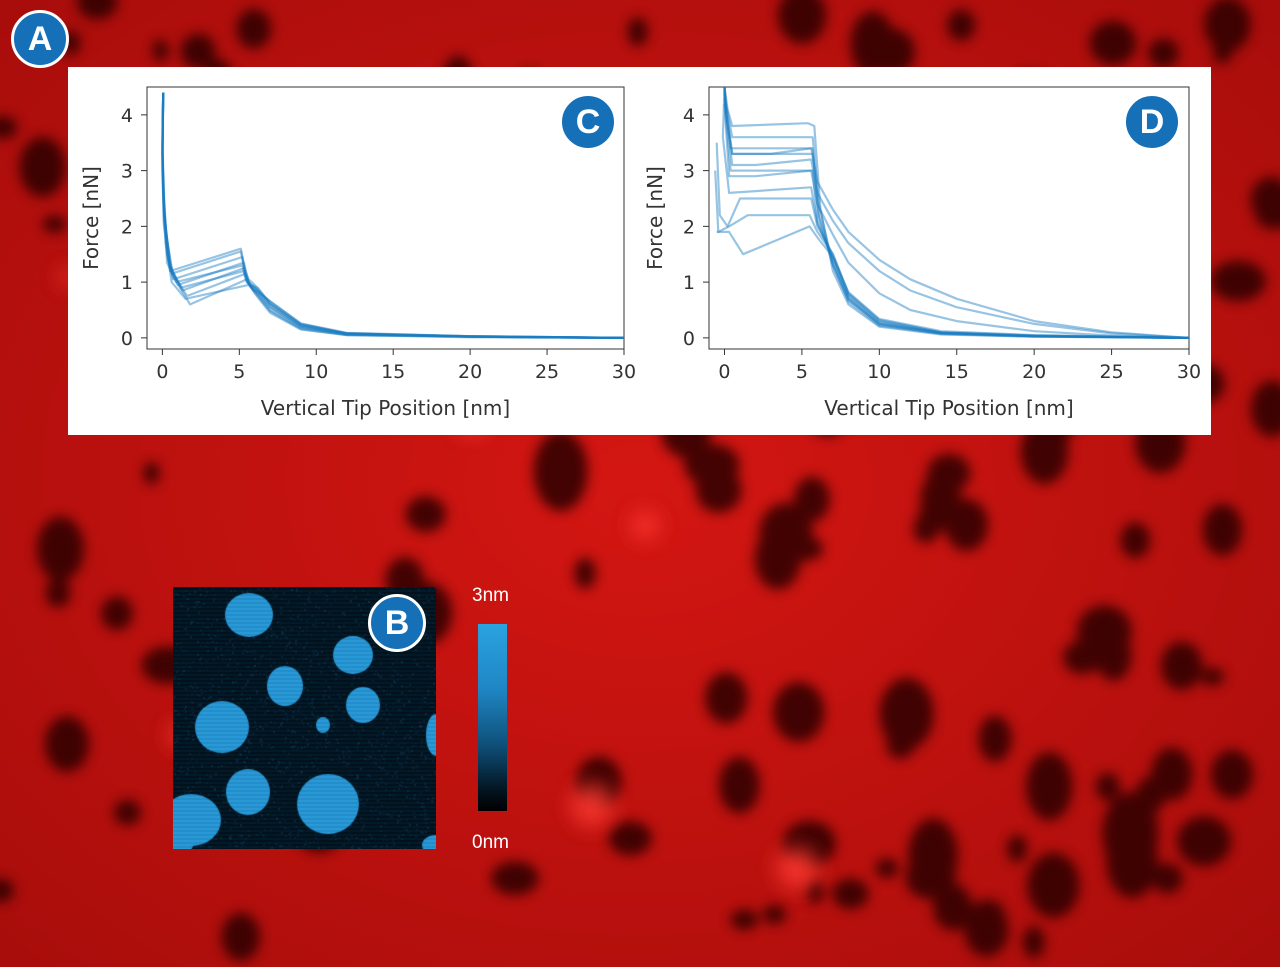 This screenshot has height=967, width=1280. I want to click on chart-c-series-group, so click(392, 215).